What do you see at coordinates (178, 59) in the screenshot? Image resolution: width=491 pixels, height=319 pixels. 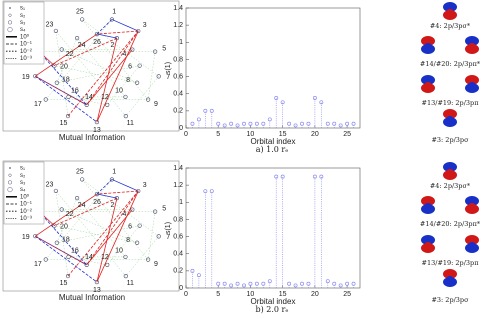 I see `y-tick-label: 0.8` at bounding box center [178, 59].